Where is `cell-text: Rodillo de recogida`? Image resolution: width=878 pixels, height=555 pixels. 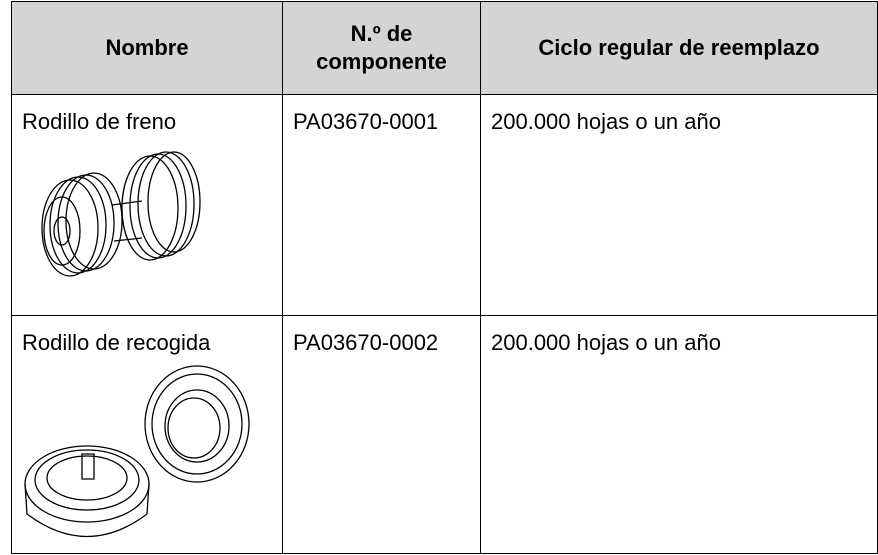
cell-text: Rodillo de recogida is located at coordinates (116, 342).